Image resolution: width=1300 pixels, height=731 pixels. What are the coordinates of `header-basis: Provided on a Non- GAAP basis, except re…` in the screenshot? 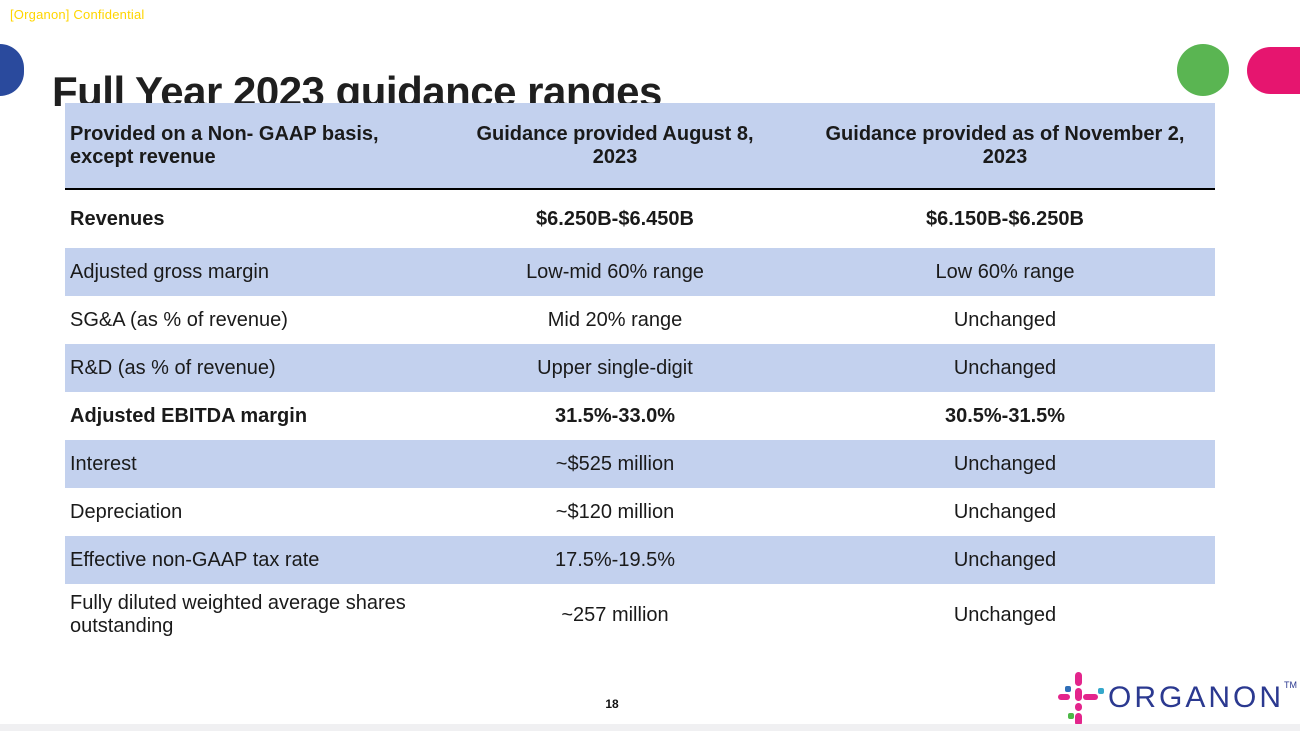 It's located at (224, 145).